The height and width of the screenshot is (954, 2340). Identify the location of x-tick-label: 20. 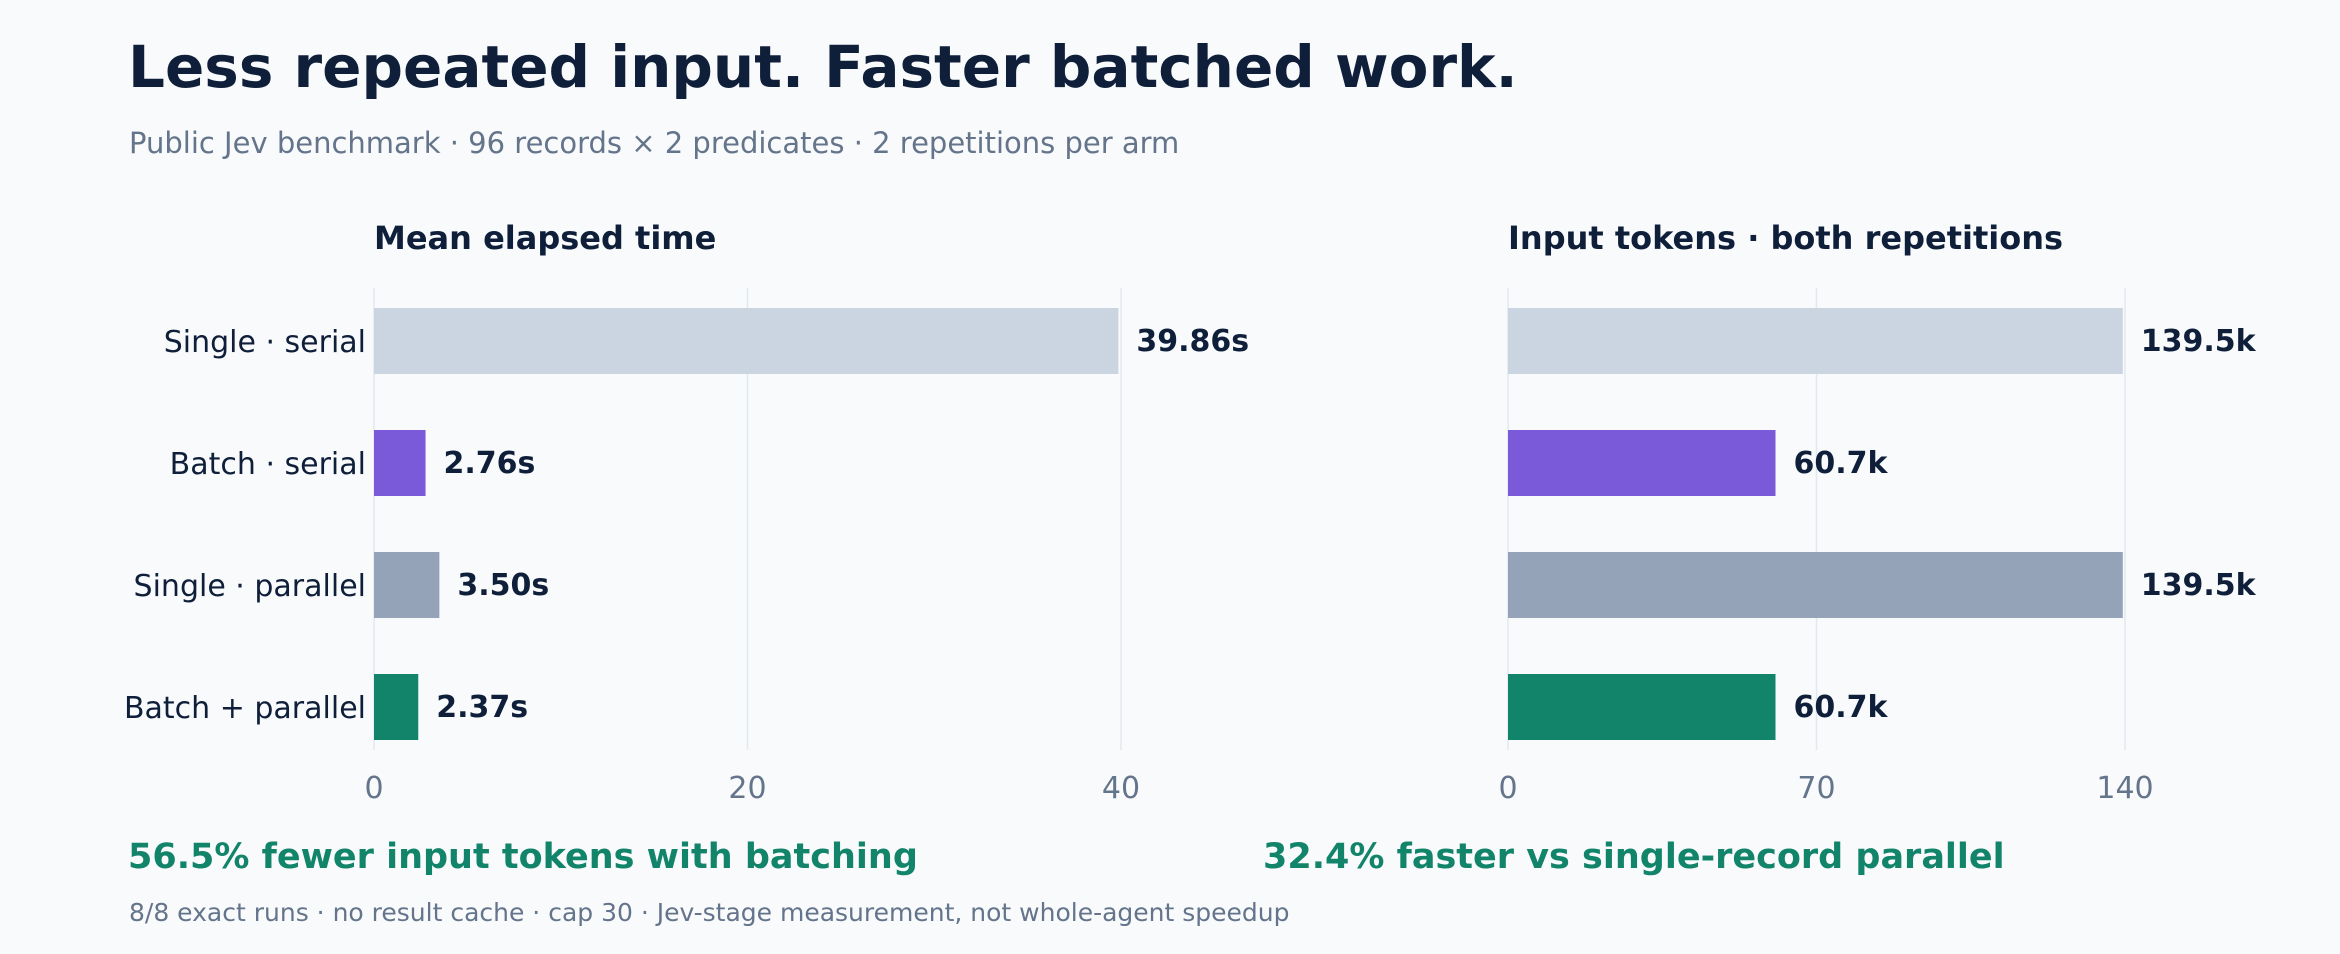
(747, 788).